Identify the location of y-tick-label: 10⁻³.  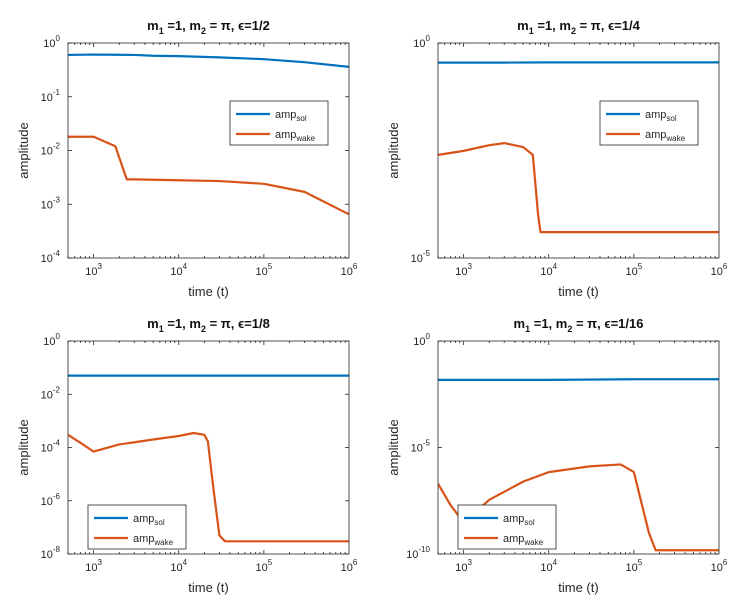
(51, 203).